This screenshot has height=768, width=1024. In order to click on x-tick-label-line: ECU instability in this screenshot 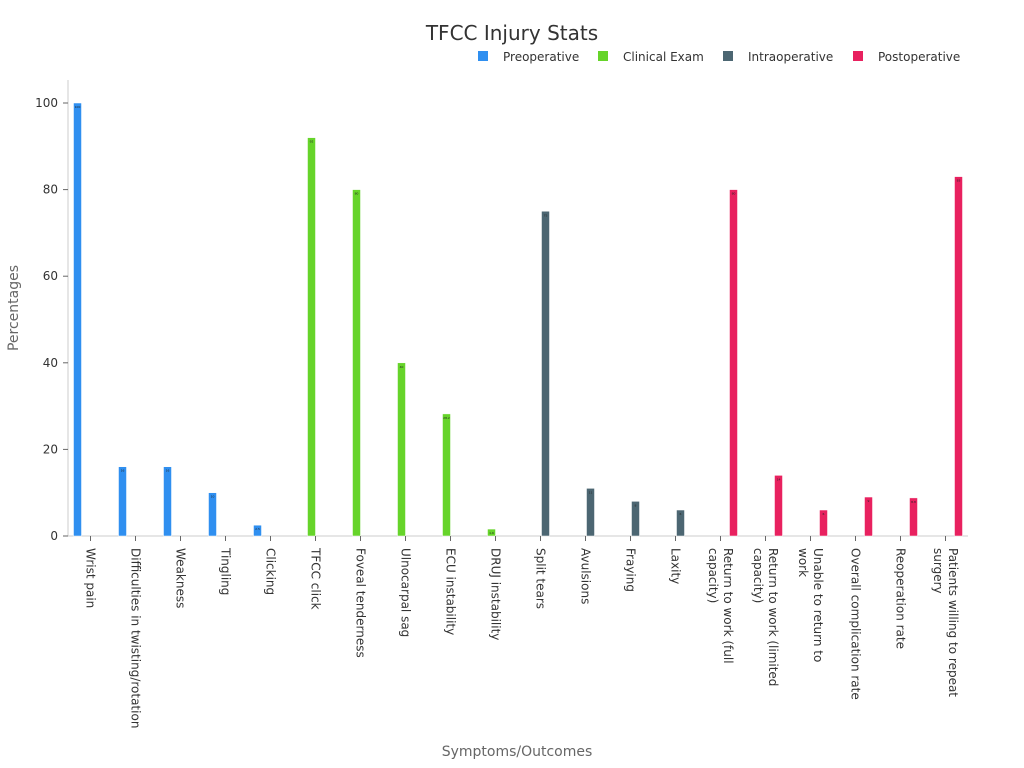, I will do `click(451, 591)`.